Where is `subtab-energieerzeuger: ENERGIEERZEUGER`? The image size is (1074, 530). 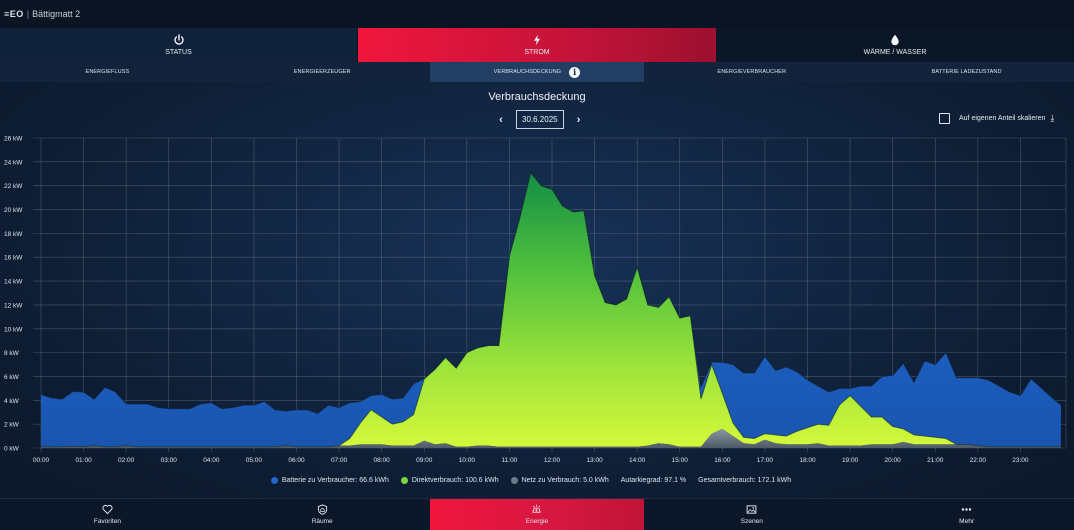
subtab-energieerzeuger: ENERGIEERZEUGER is located at coordinates (322, 72).